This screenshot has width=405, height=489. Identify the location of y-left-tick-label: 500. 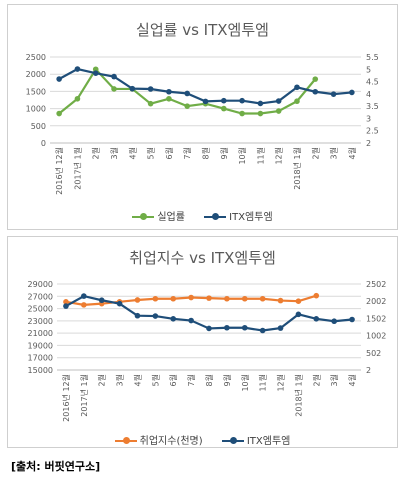
(38, 126).